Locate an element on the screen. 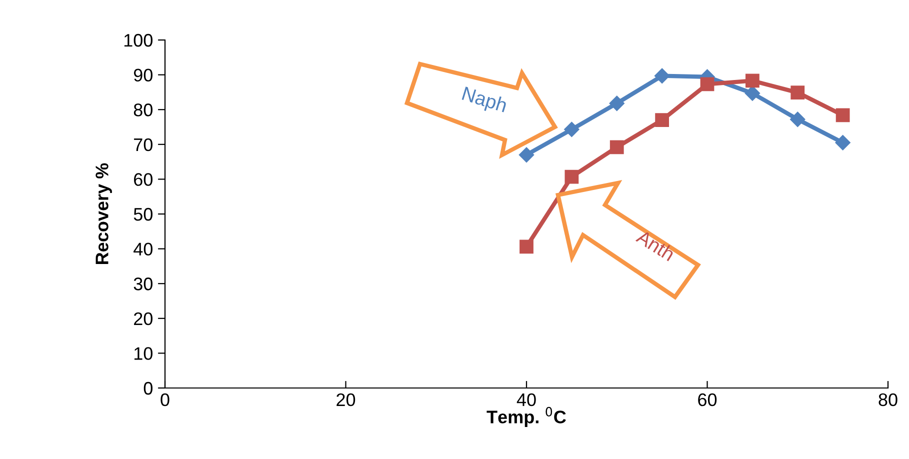 Image resolution: width=909 pixels, height=459 pixels. y-tick-label: 0 is located at coordinates (148, 388).